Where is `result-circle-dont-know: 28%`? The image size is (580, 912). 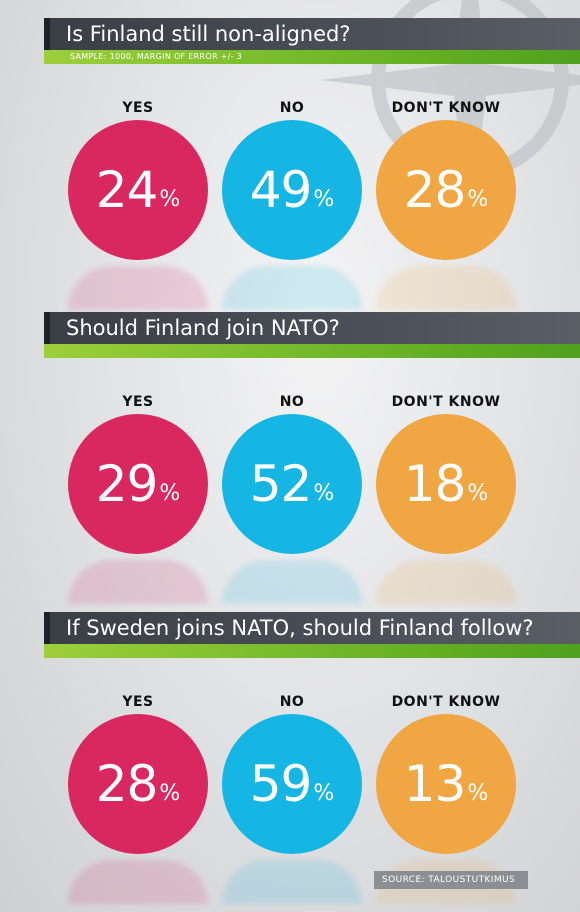 result-circle-dont-know: 28% is located at coordinates (446, 190).